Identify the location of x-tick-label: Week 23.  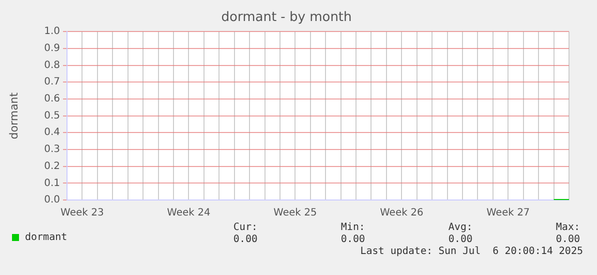
(82, 213).